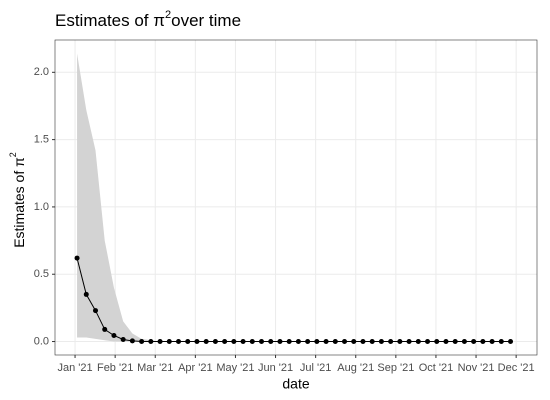  I want to click on x-tick-label: Jun '21, so click(275, 368).